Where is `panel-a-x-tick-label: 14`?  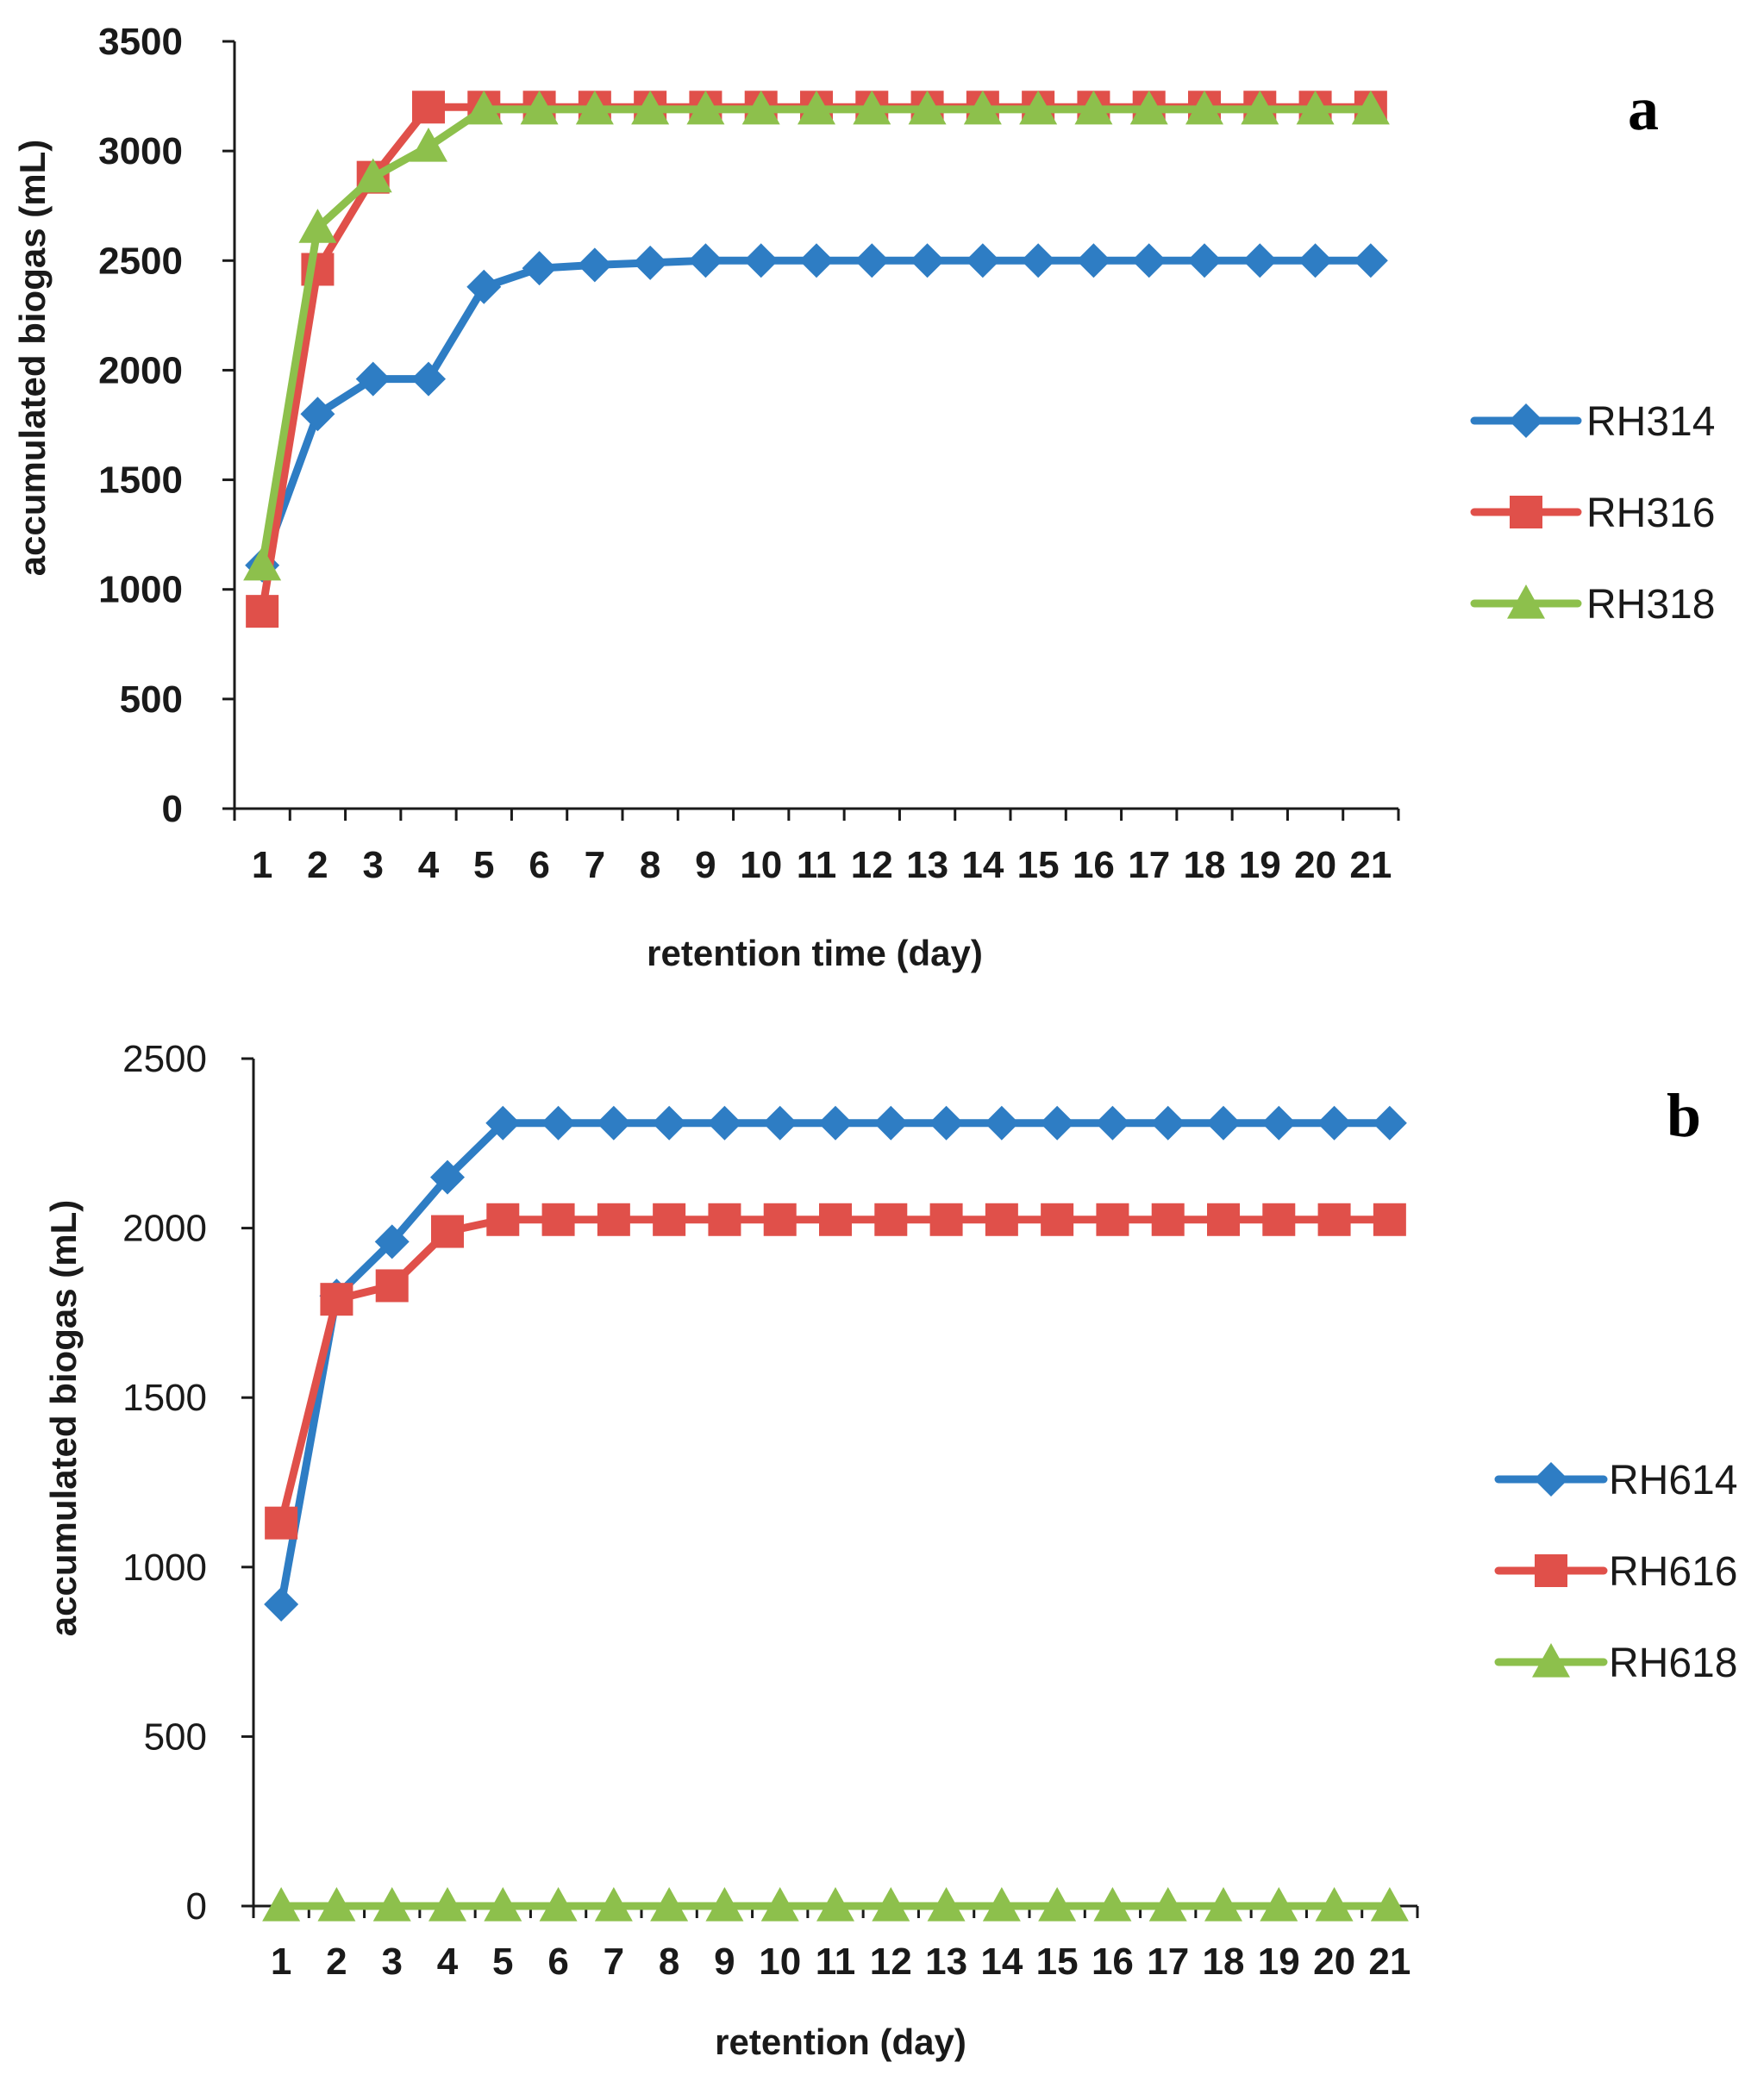 panel-a-x-tick-label: 14 is located at coordinates (982, 865).